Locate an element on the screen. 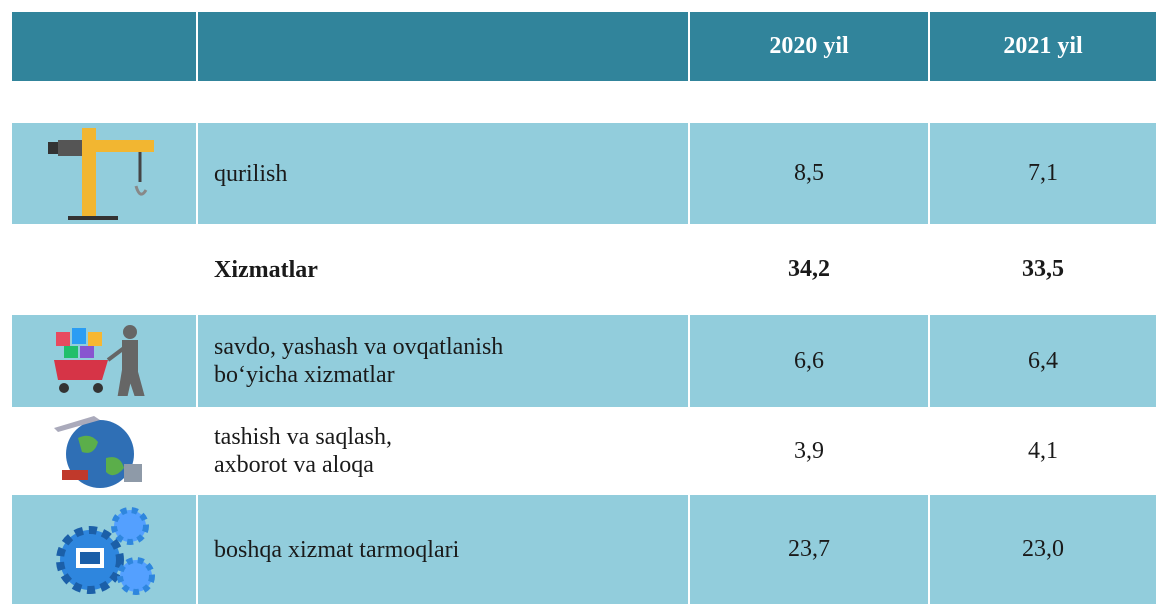 Image resolution: width=1168 pixels, height=614 pixels. value-cell: 23,0 is located at coordinates (1043, 549).